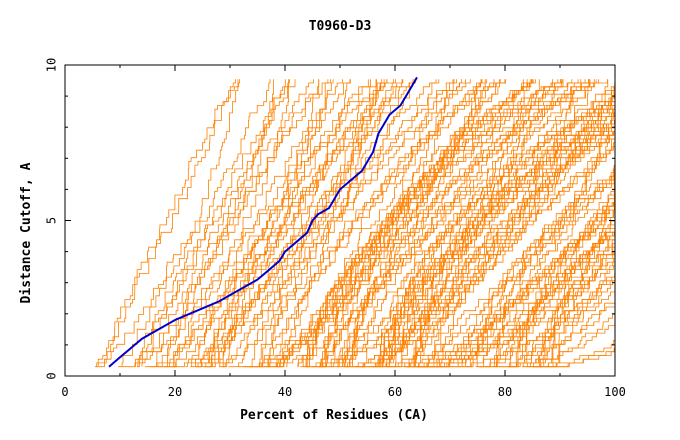 The width and height of the screenshot is (680, 440). What do you see at coordinates (285, 392) in the screenshot?
I see `x-tick-label: 40` at bounding box center [285, 392].